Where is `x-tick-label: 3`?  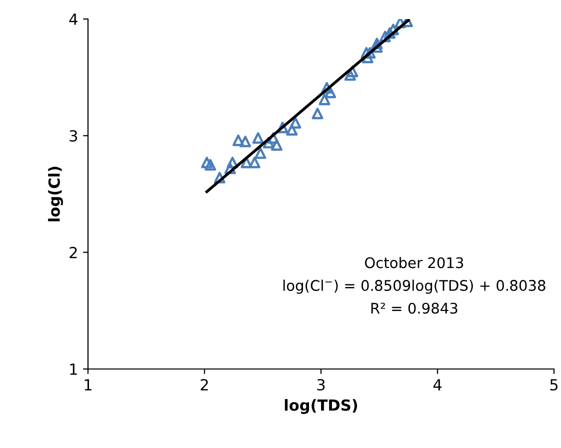
x-tick-label: 3 is located at coordinates (321, 384).